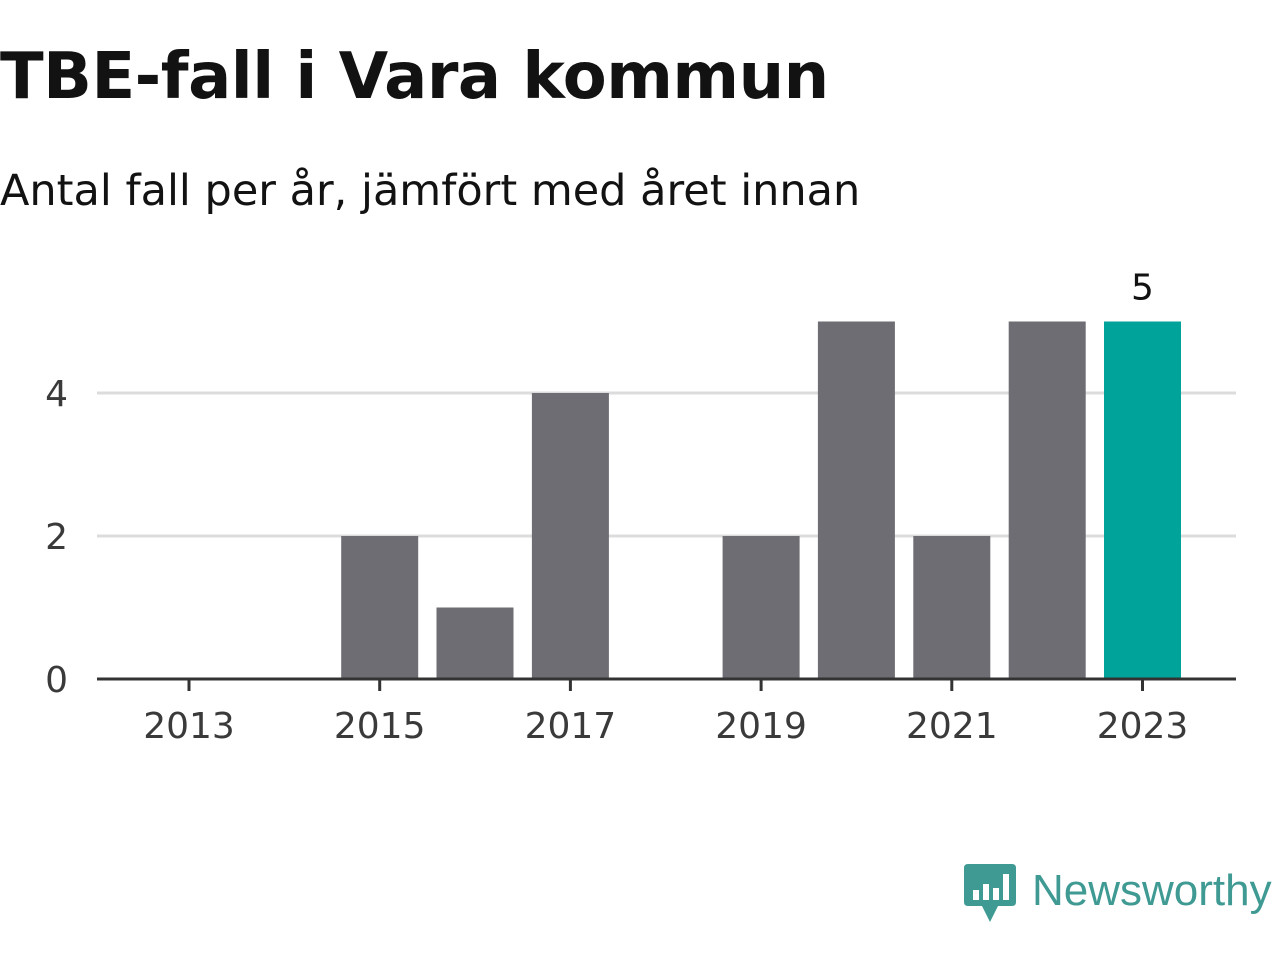 This screenshot has width=1280, height=960. I want to click on newsworthy-logo: Newsworthy, so click(1118, 895).